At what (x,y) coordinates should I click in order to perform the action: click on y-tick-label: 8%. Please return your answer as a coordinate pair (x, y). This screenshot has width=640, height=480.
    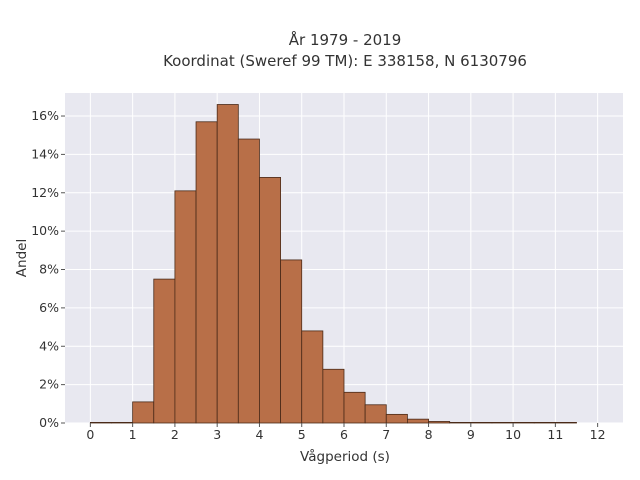
    Looking at the image, I should click on (49, 269).